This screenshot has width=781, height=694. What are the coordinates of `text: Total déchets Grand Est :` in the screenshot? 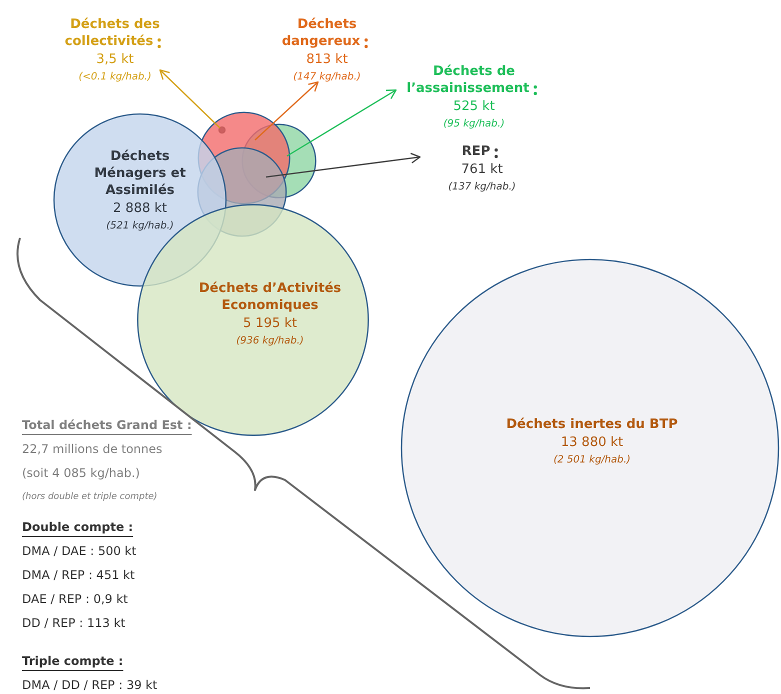 It's located at (107, 425).